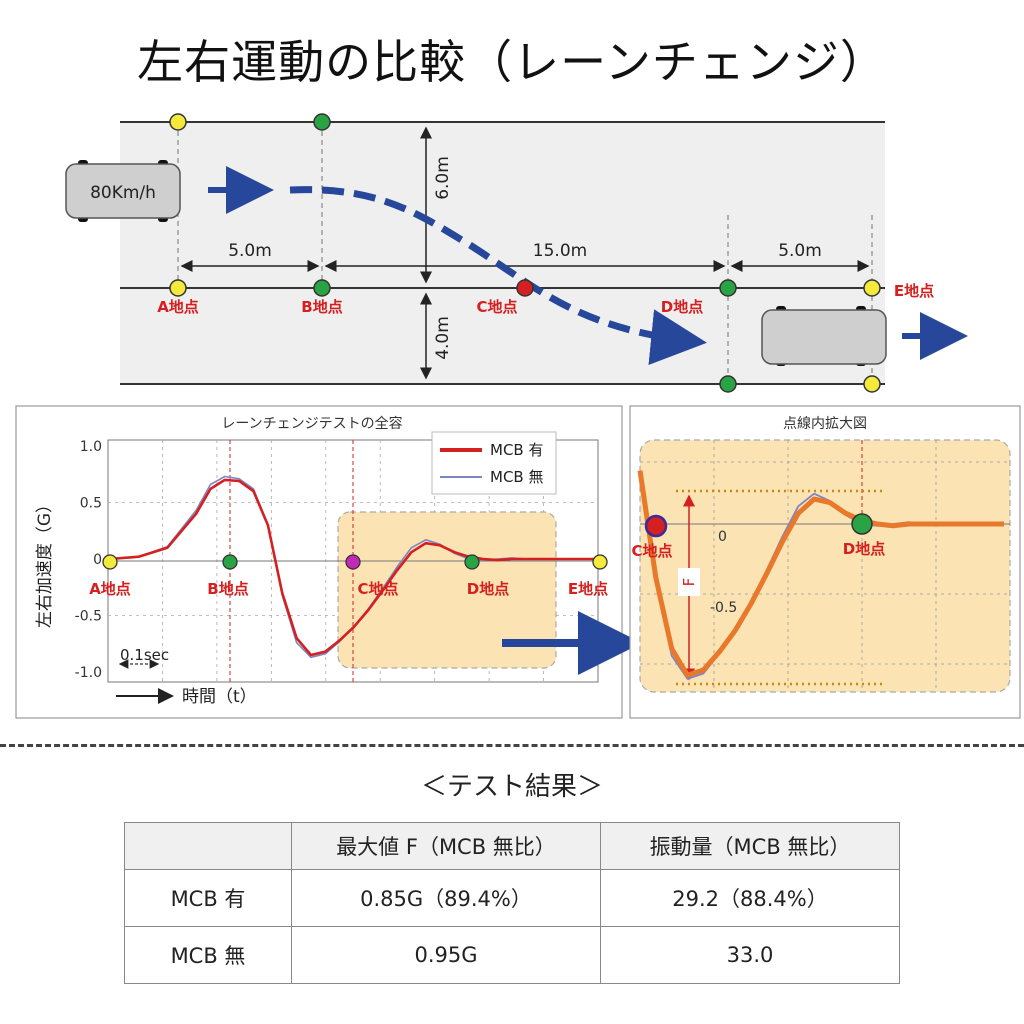 The image size is (1024, 1024). I want to click on marker-e, so click(872, 288).